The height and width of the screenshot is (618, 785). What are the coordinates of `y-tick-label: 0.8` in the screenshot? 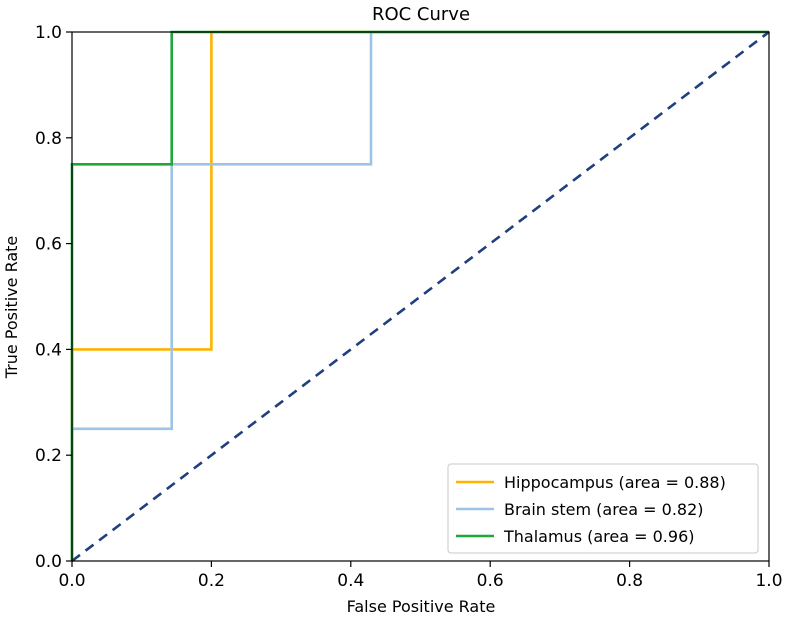 It's located at (48, 139).